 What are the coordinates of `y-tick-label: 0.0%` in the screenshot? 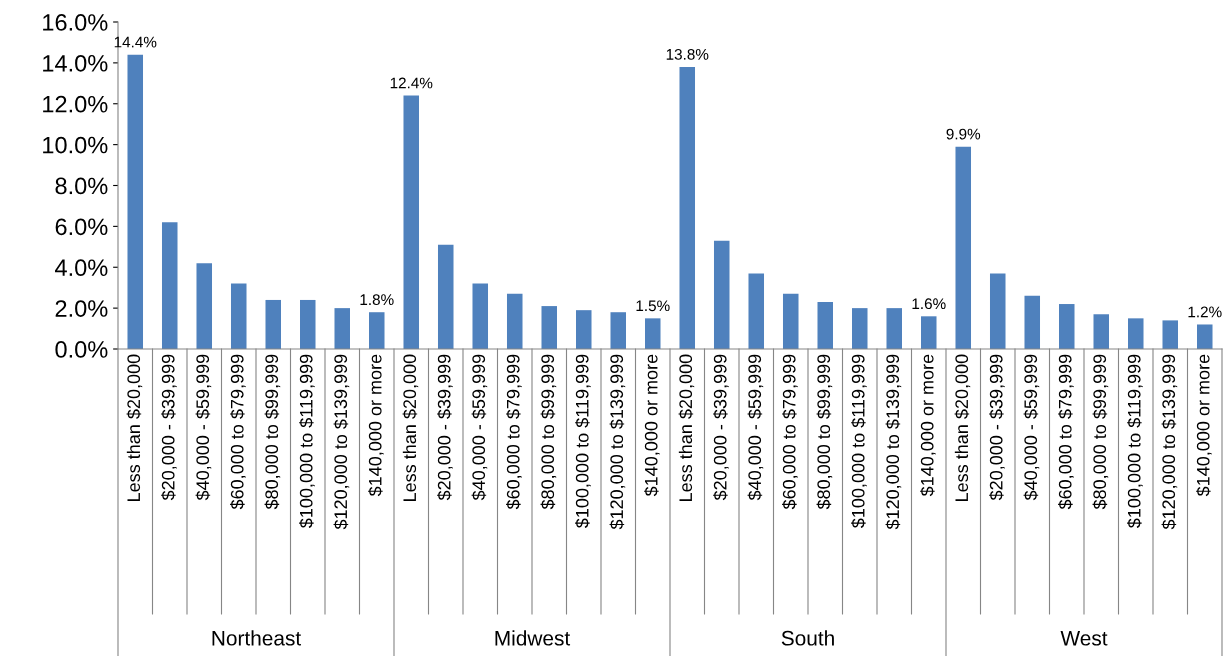 It's located at (81, 349).